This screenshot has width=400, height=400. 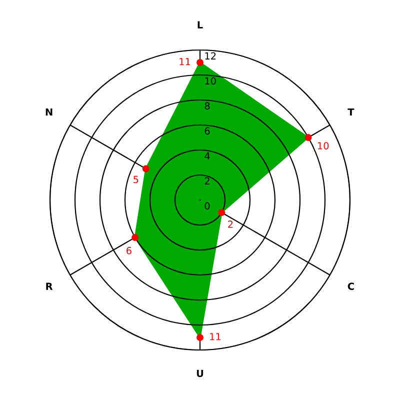 I want to click on data-label: 6, so click(x=129, y=250).